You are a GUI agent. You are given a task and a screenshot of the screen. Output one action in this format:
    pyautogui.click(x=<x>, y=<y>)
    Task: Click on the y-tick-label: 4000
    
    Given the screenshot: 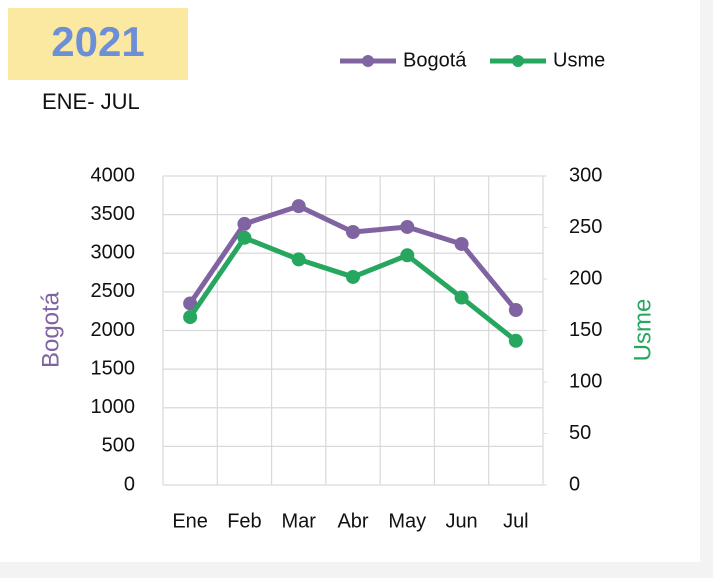 What is the action you would take?
    pyautogui.click(x=113, y=175)
    